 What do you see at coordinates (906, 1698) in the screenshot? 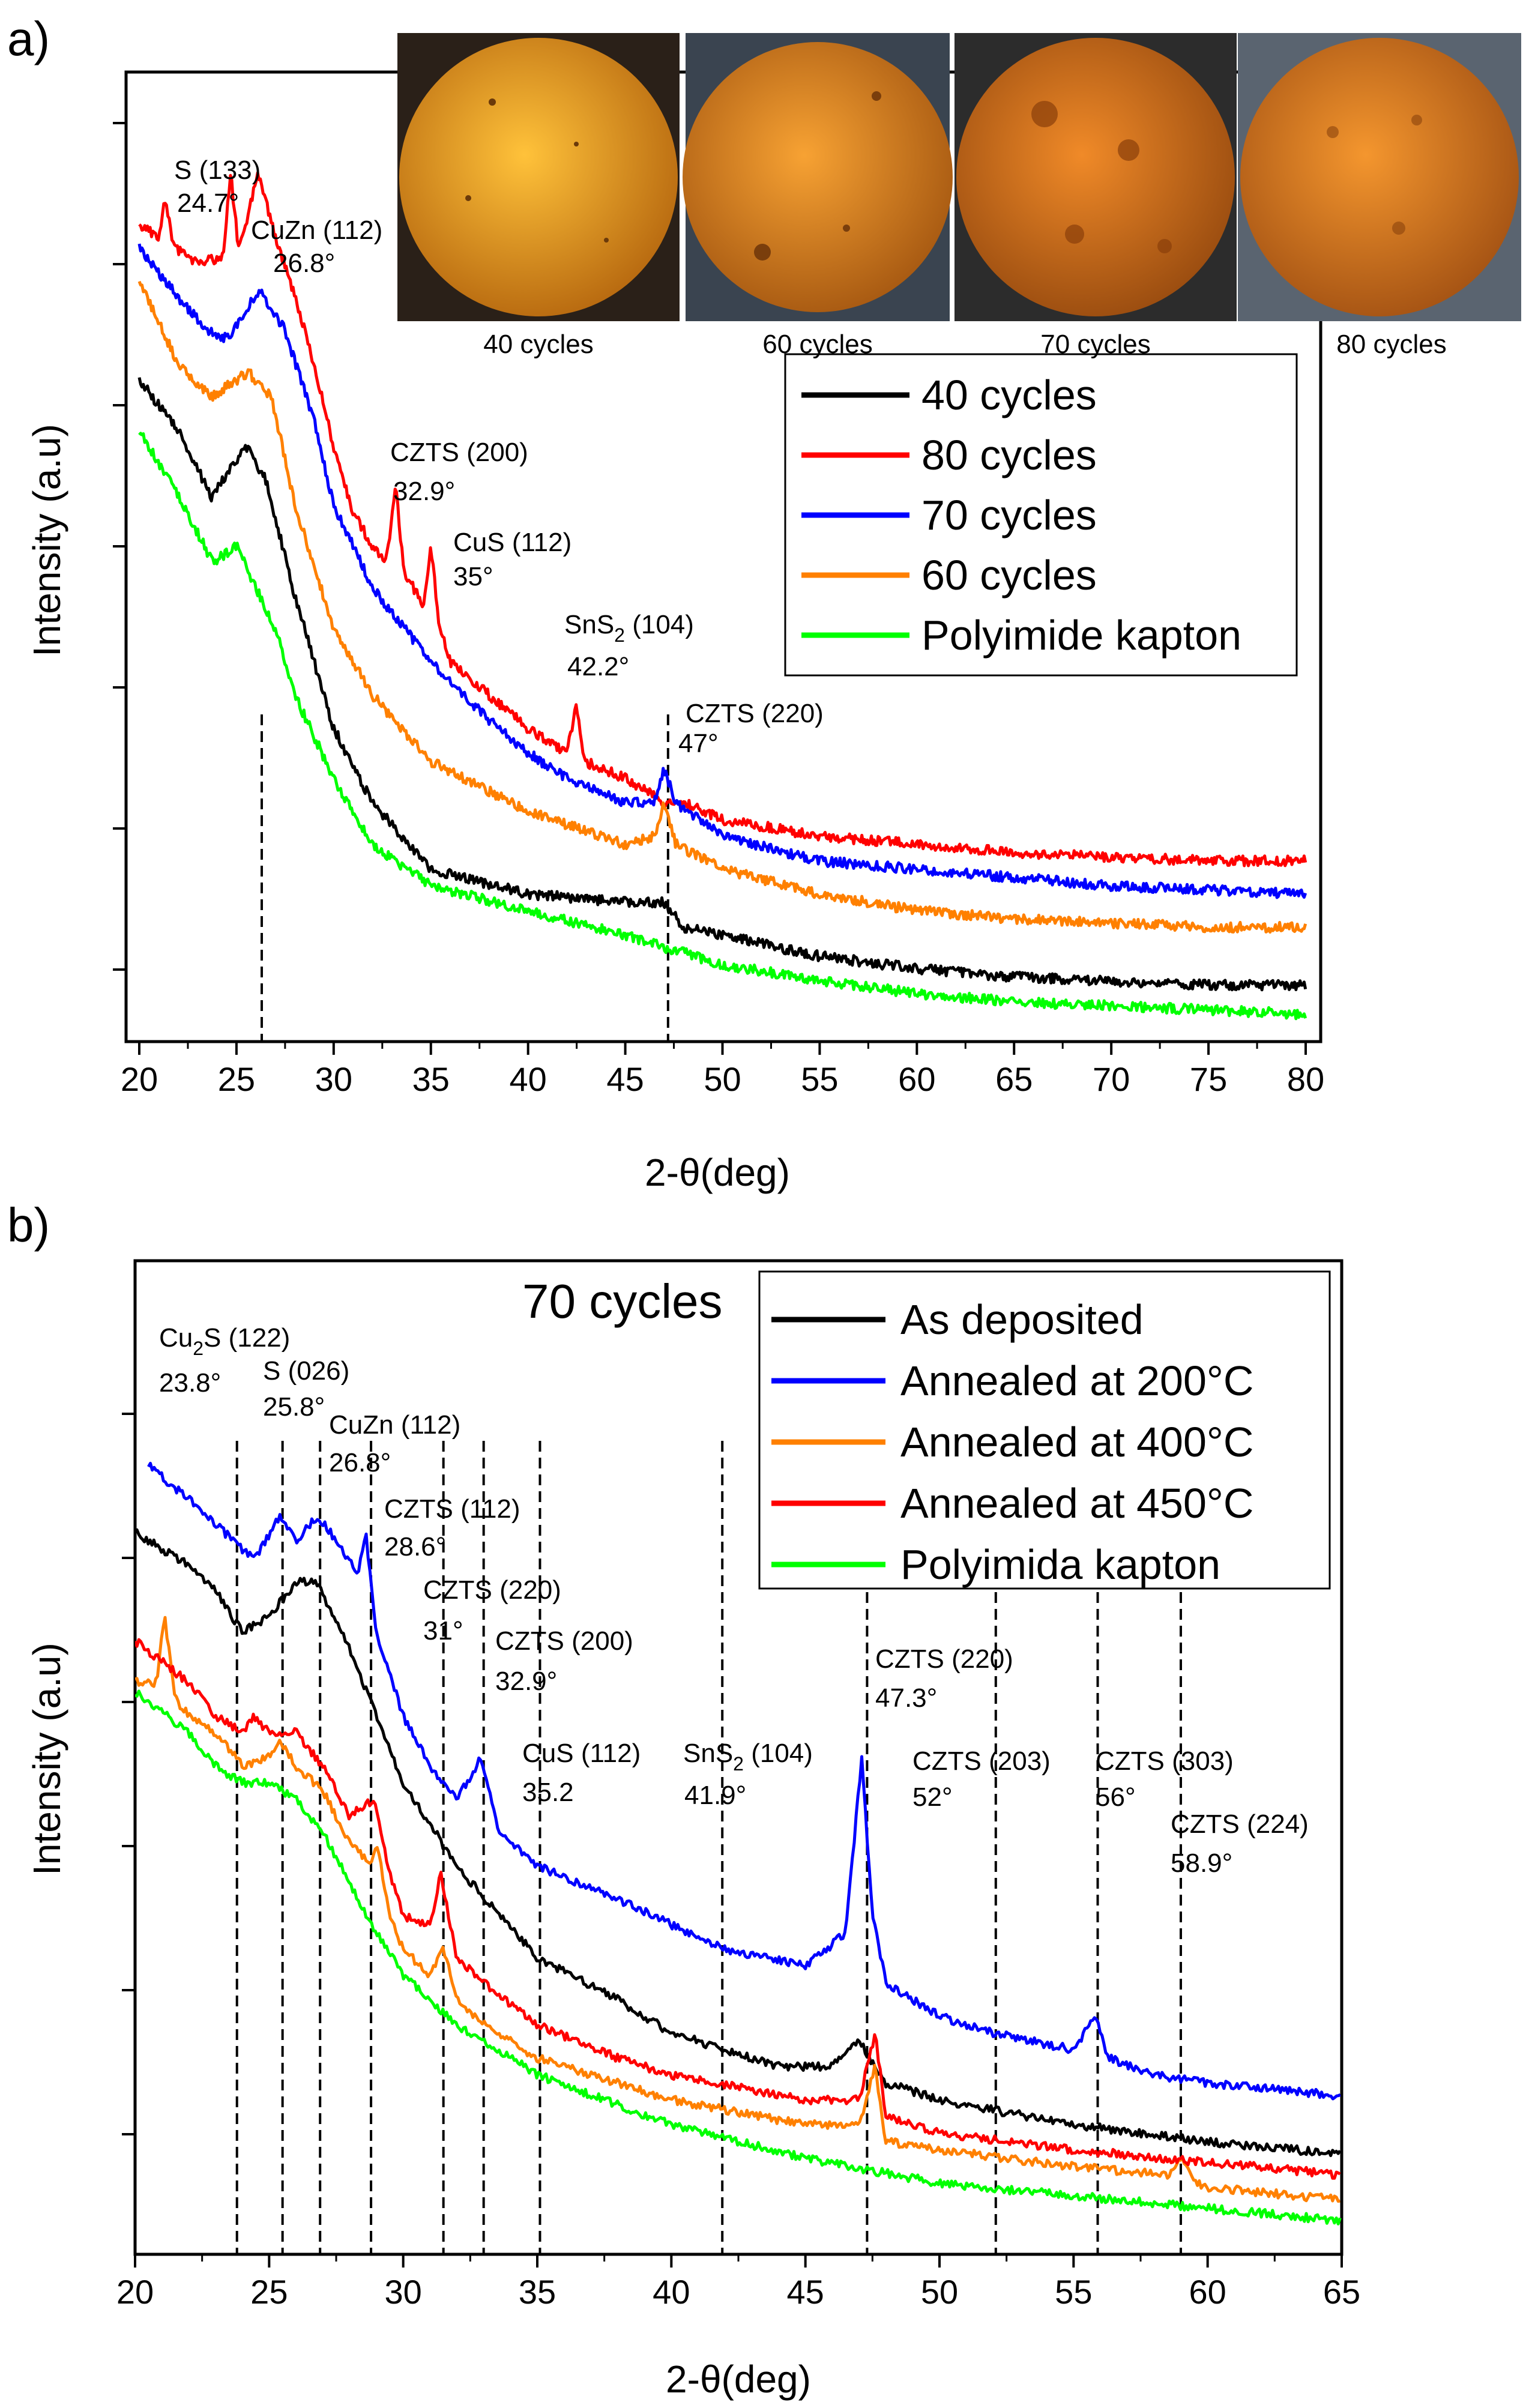
I see `annotation-value: 47.3°` at bounding box center [906, 1698].